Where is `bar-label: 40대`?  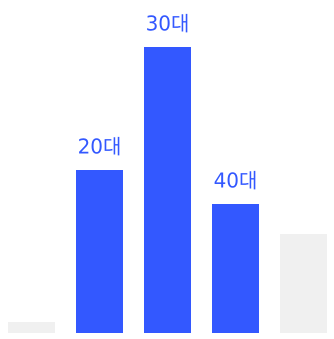 bar-label: 40대 is located at coordinates (236, 181).